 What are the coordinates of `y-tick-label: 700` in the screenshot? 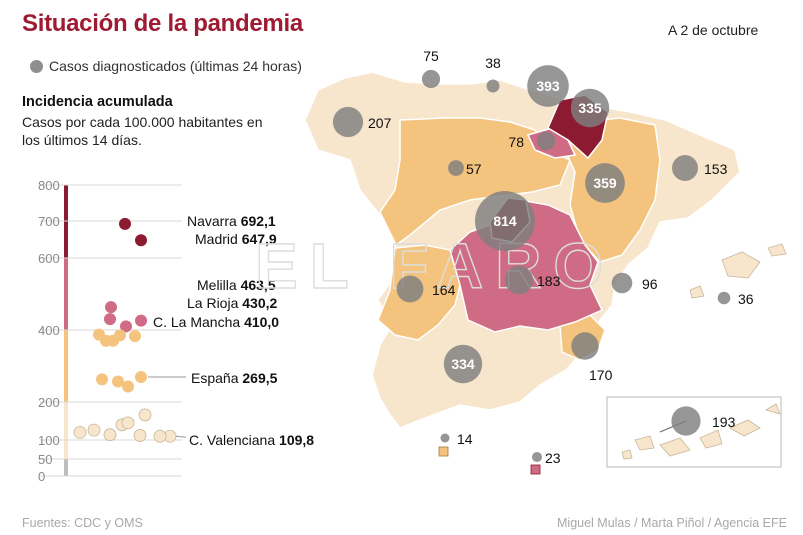 It's located at (49, 221).